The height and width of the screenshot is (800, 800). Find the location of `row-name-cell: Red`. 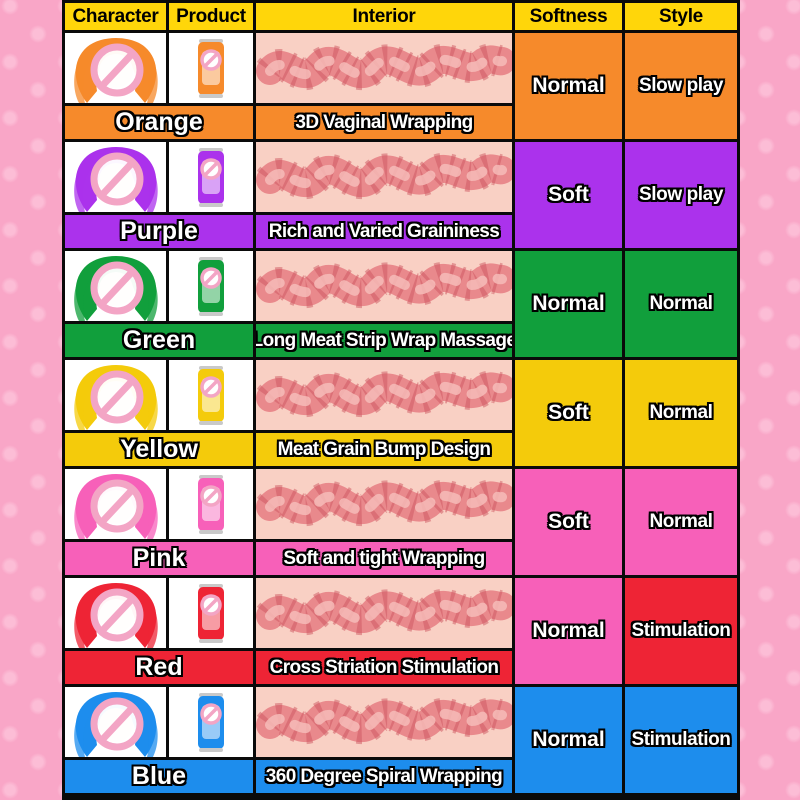

row-name-cell: Red is located at coordinates (159, 667).